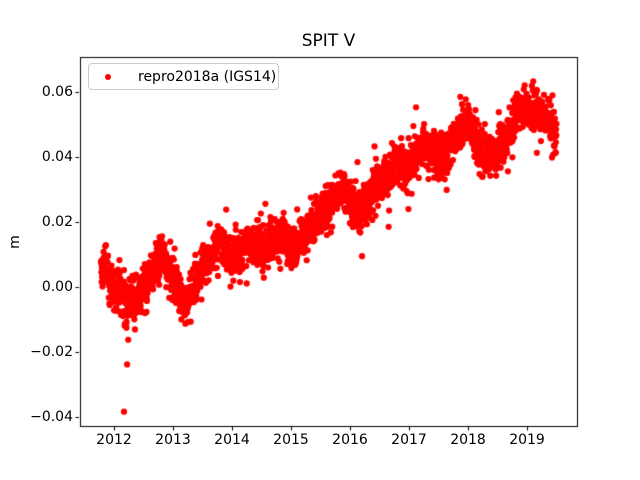 The height and width of the screenshot is (480, 640). Describe the element at coordinates (57, 156) in the screenshot. I see `y-tick-label: 0.04` at that location.